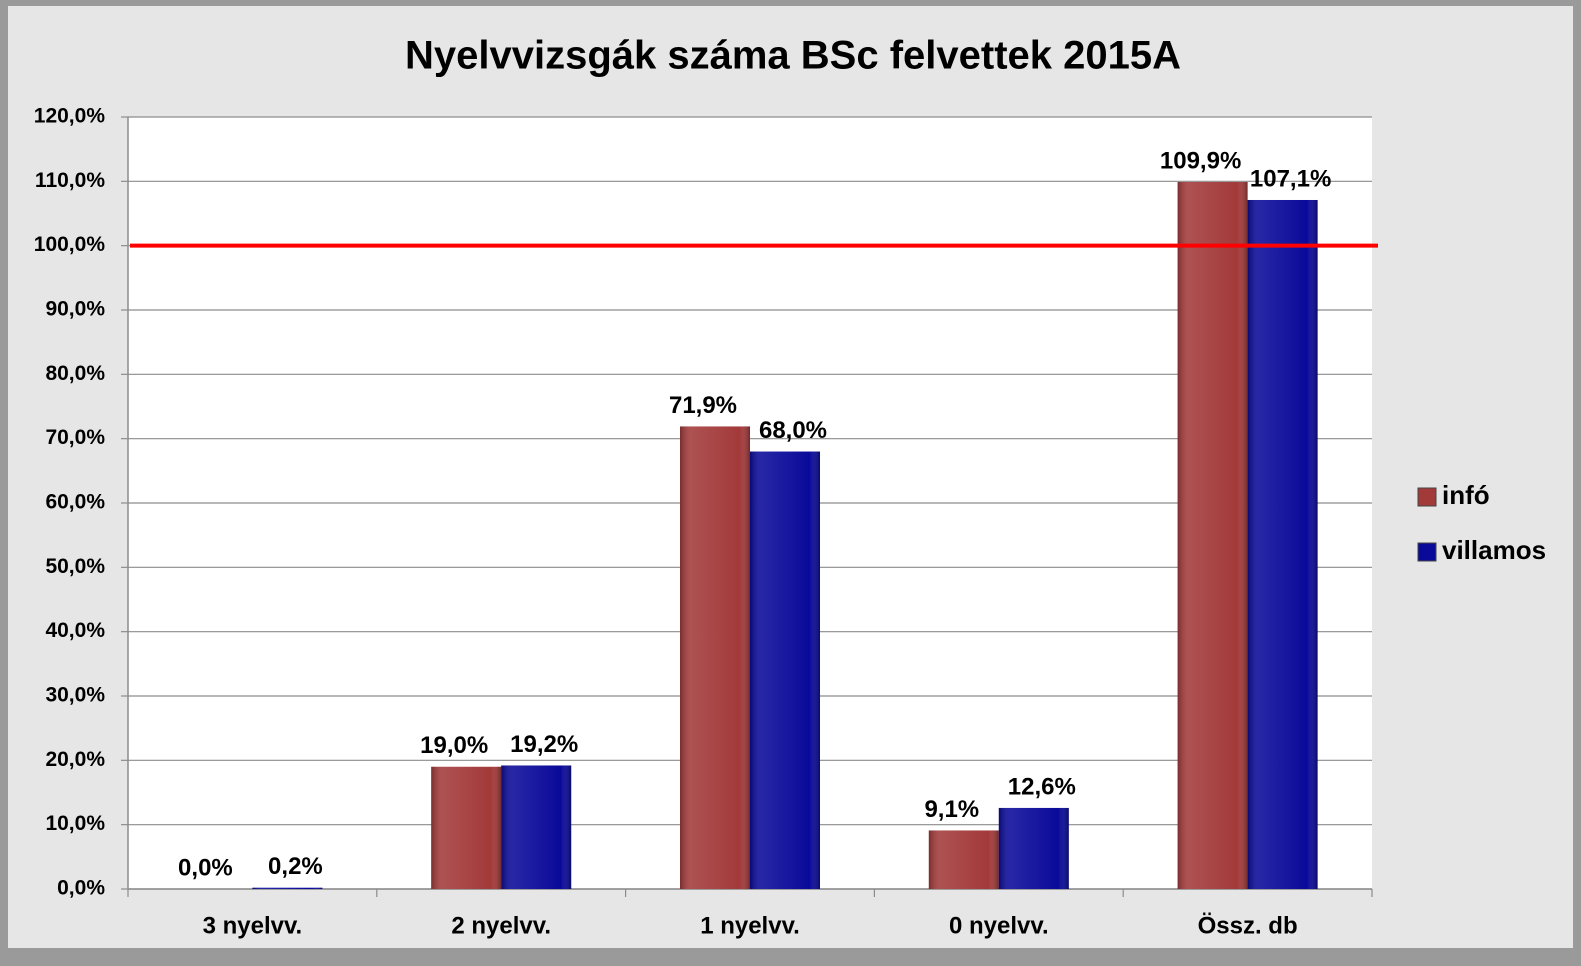  What do you see at coordinates (75, 566) in the screenshot?
I see `y-tick-label: 50,0%` at bounding box center [75, 566].